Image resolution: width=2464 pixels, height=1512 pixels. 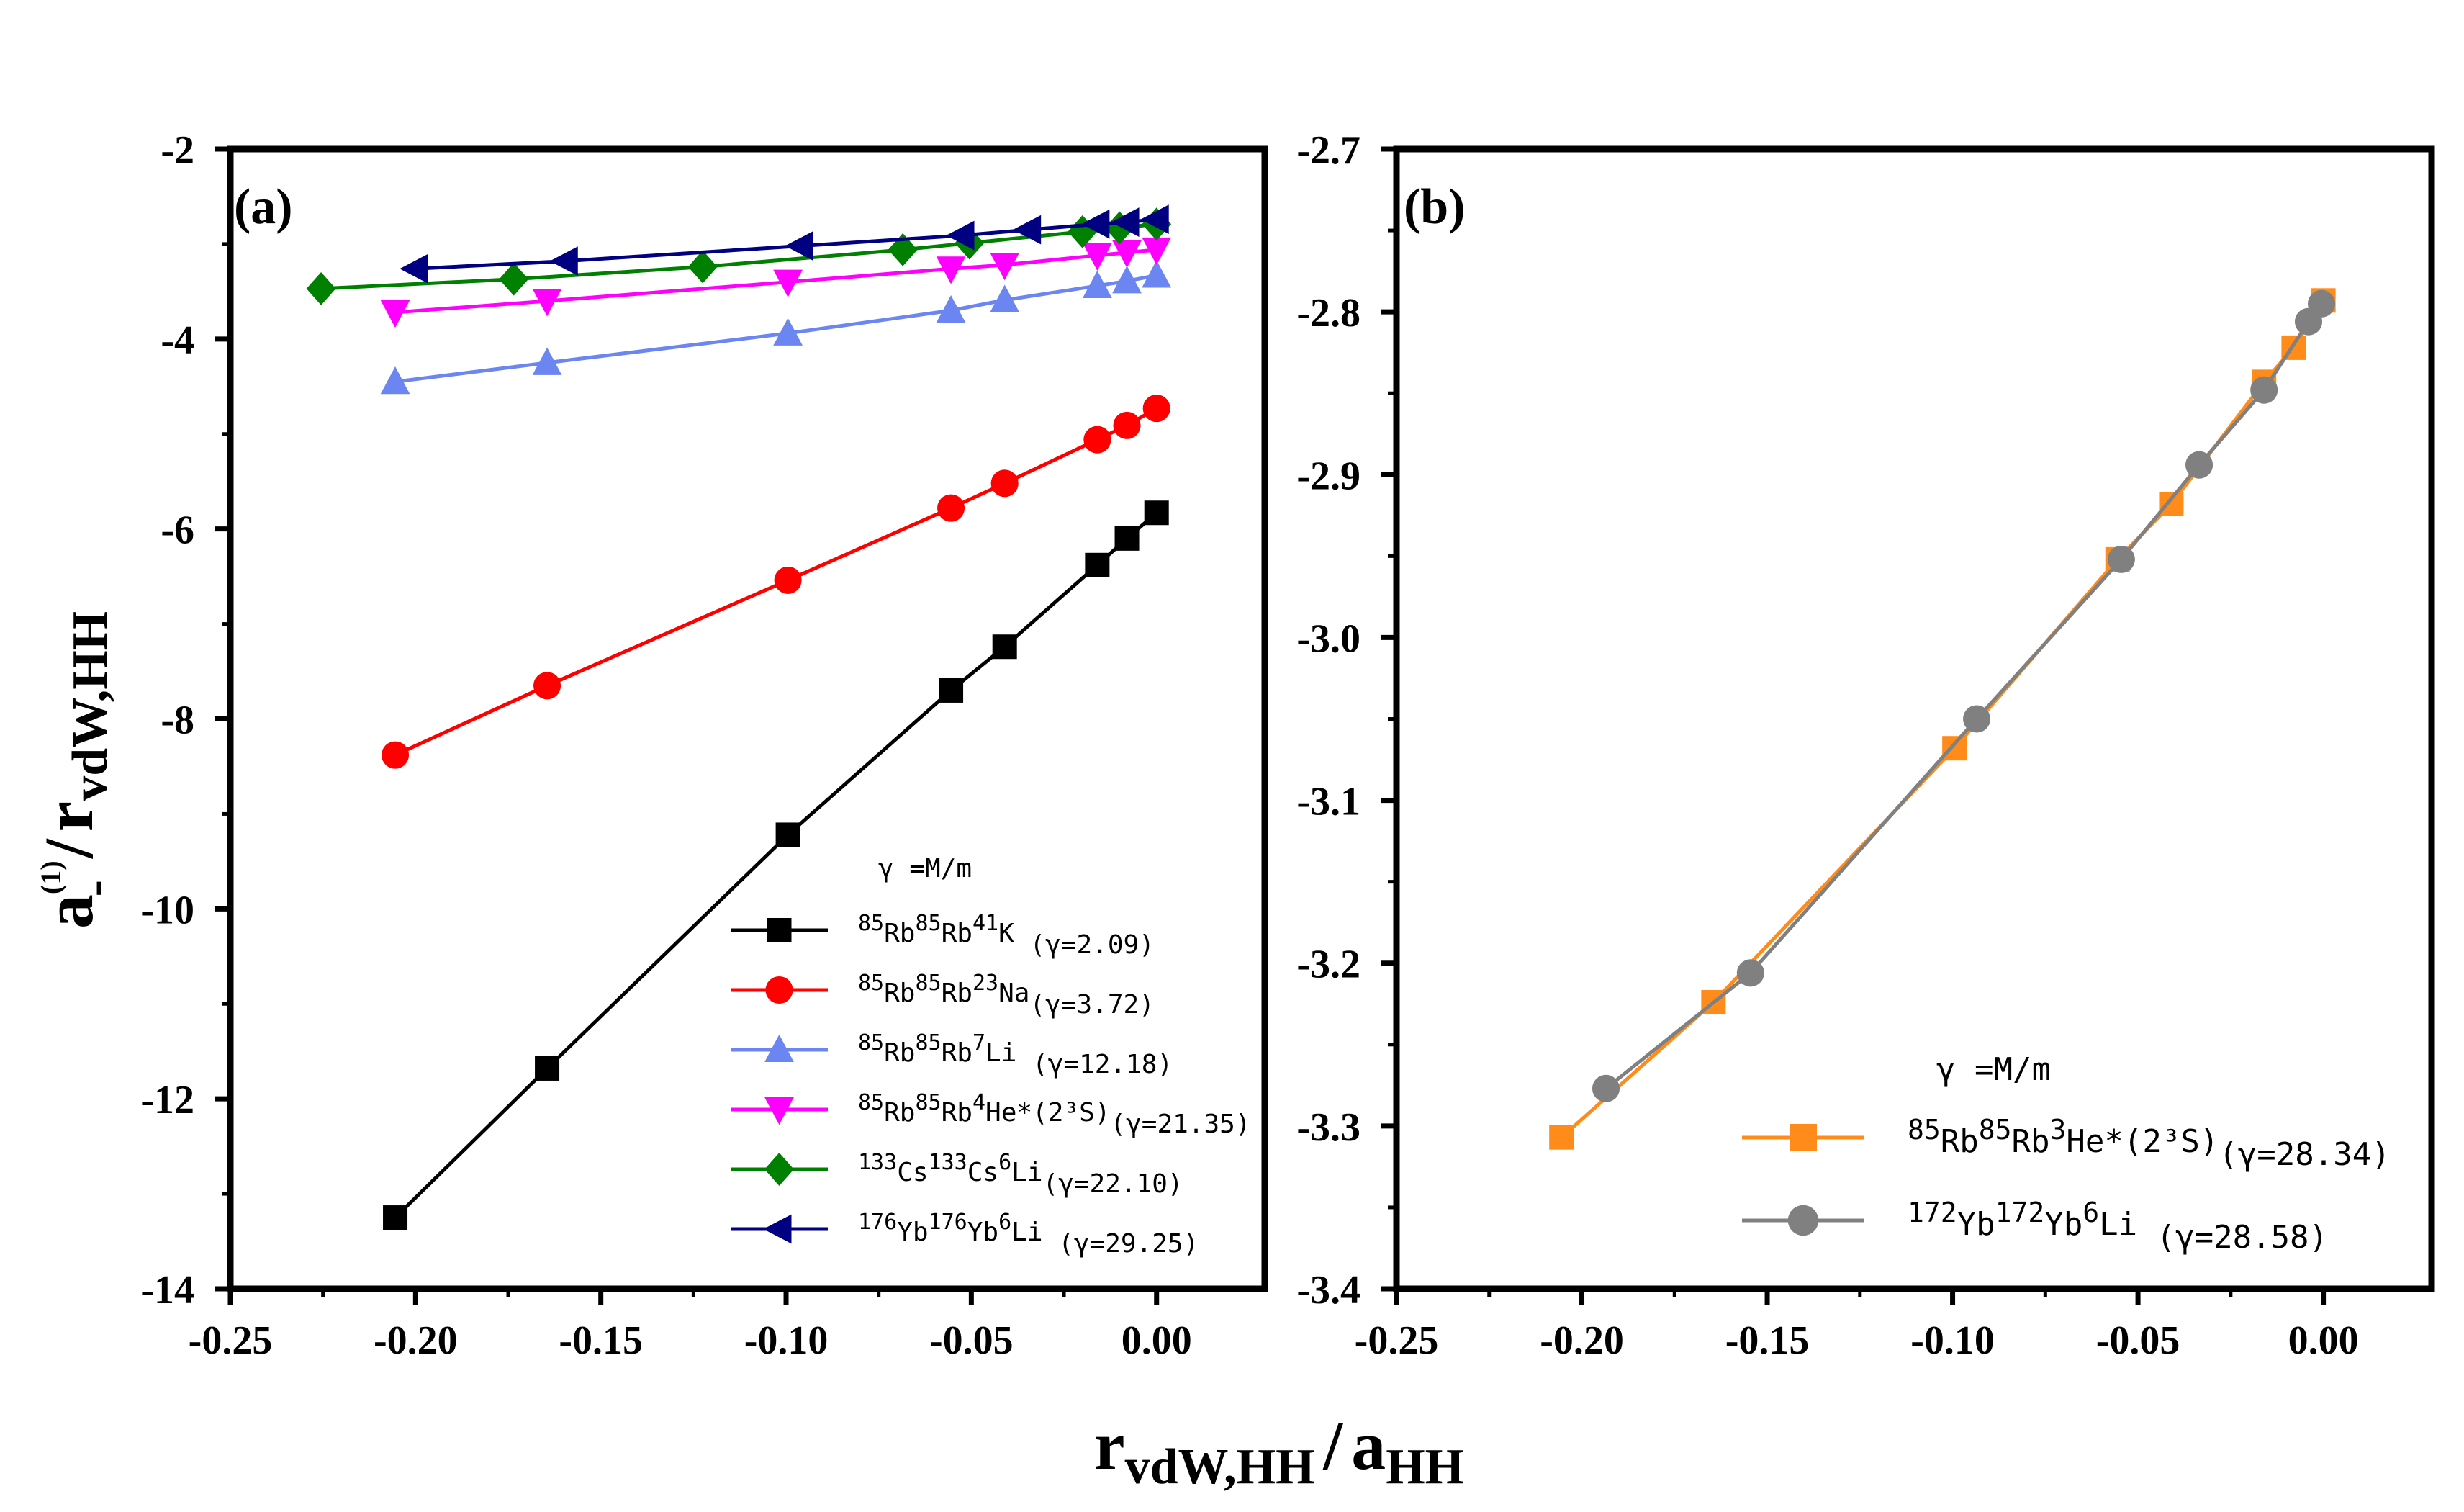 What do you see at coordinates (1767, 1340) in the screenshot?
I see `x-tick-label-1-2: -0.15` at bounding box center [1767, 1340].